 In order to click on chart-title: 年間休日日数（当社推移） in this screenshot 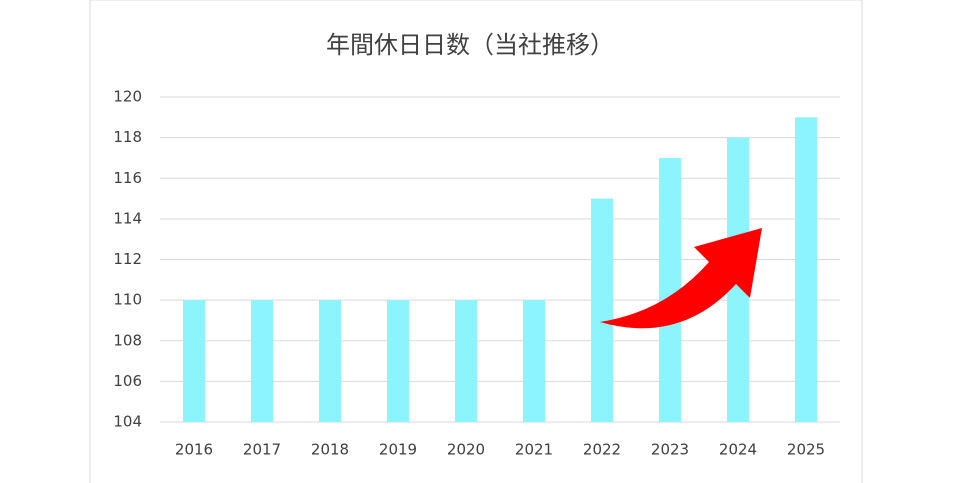, I will do `click(470, 45)`.